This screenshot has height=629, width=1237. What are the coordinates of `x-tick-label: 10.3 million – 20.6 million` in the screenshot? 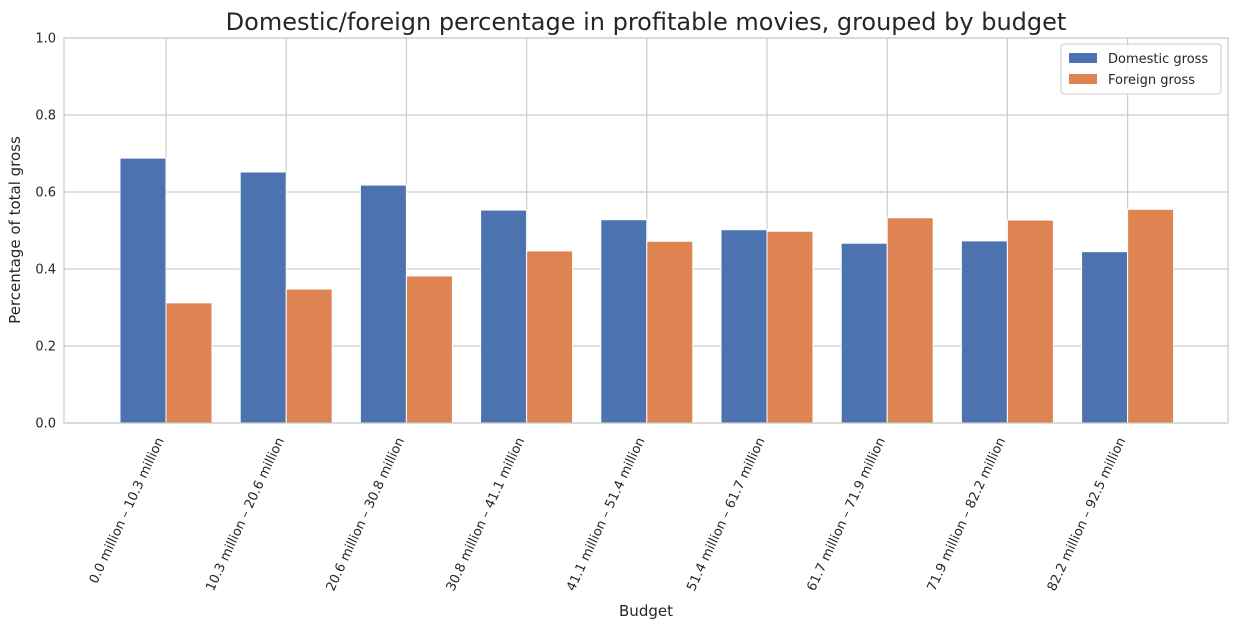 It's located at (245, 514).